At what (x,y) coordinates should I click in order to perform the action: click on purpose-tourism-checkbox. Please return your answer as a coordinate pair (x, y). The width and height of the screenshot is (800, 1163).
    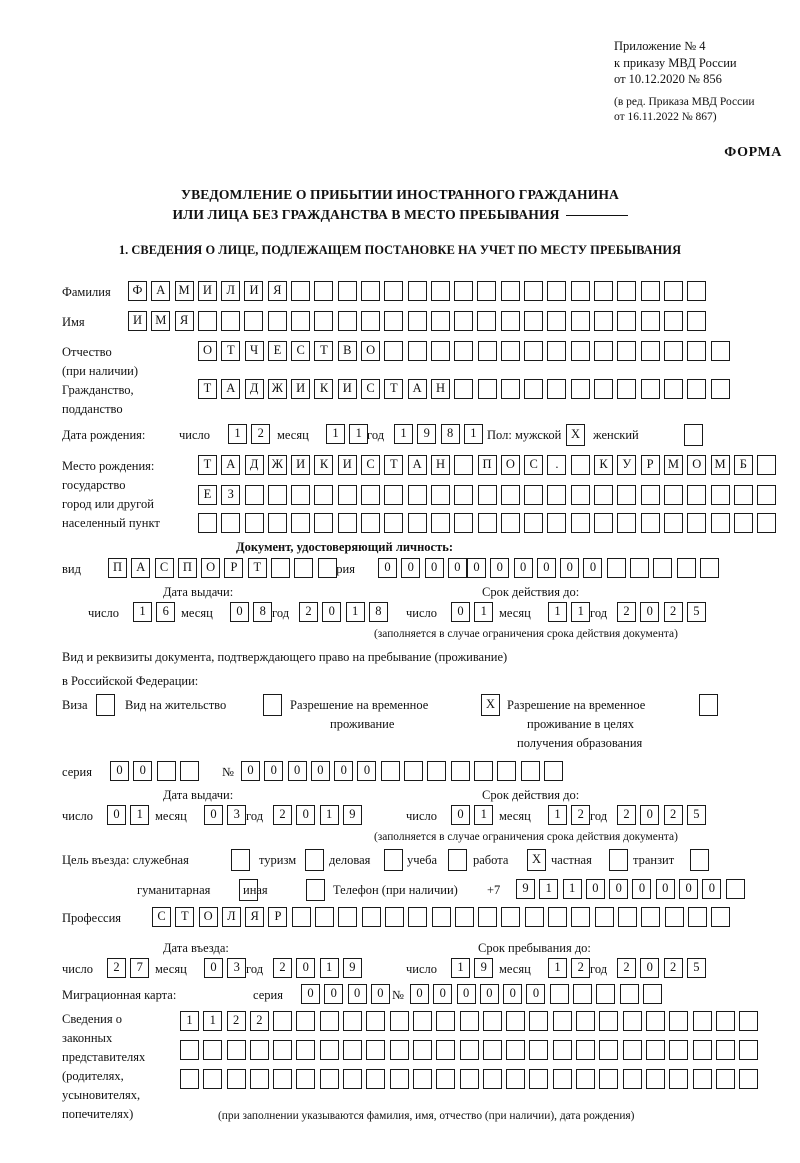
    Looking at the image, I should click on (314, 860).